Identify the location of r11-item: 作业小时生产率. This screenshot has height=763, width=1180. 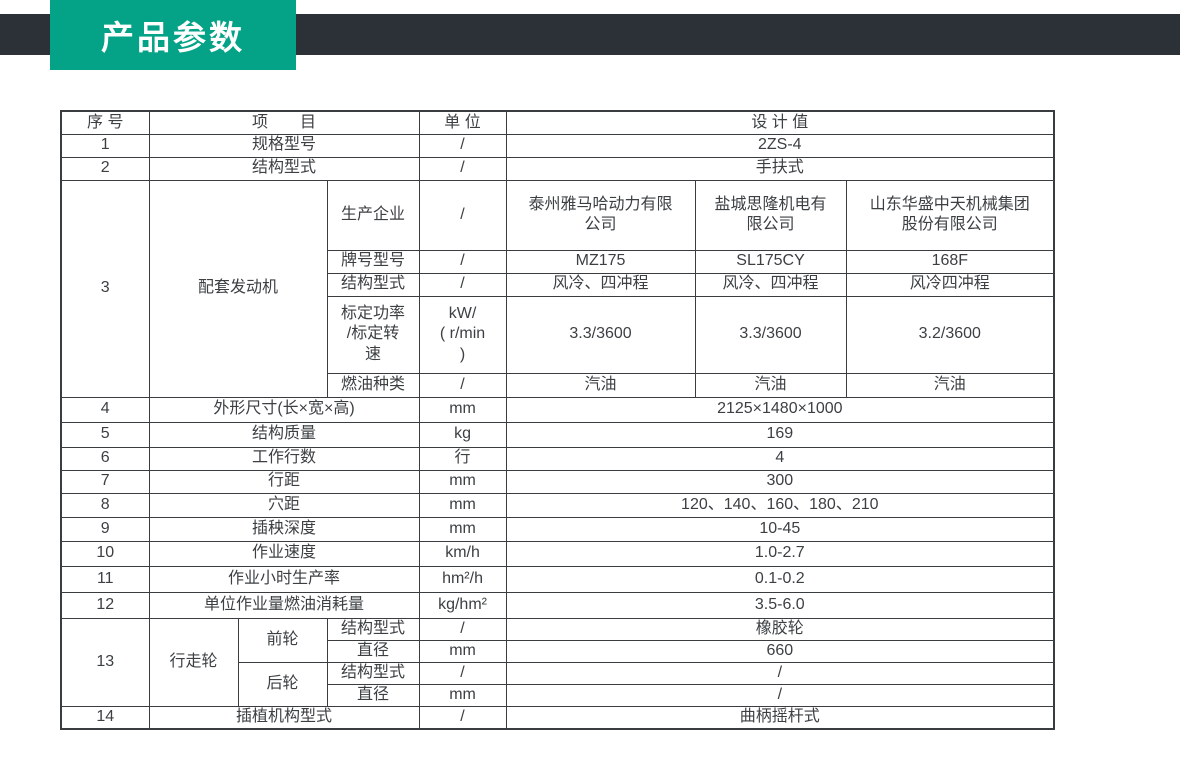
(284, 579).